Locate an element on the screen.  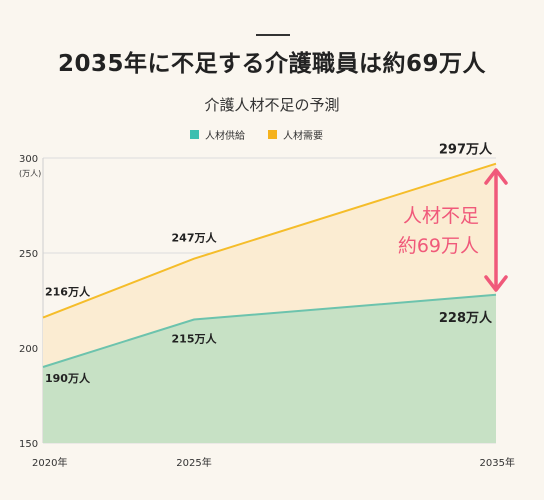
chart-title: 介護人材不足の予測 is located at coordinates (271, 105).